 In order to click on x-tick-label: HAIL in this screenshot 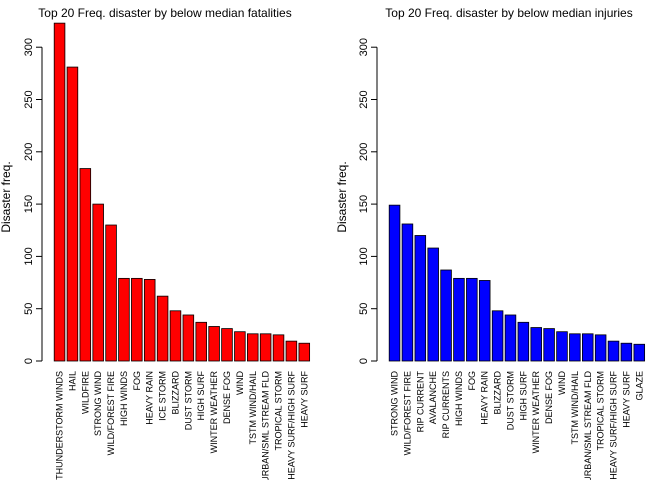, I will do `click(72, 381)`.